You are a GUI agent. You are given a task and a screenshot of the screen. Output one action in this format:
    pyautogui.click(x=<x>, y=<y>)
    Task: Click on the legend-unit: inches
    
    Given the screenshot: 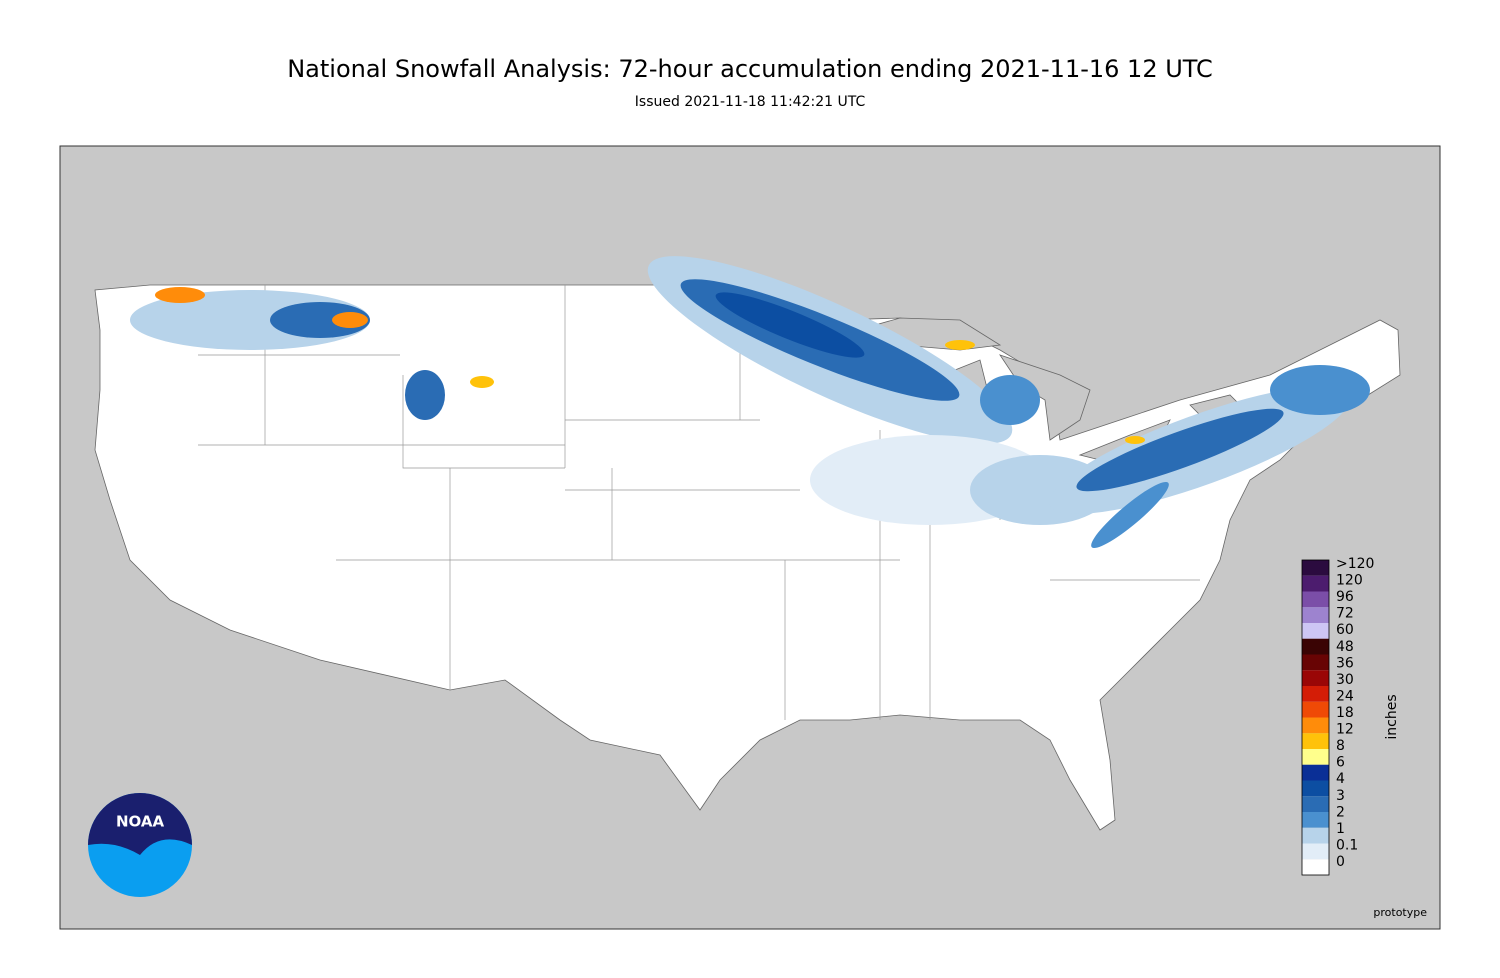 What is the action you would take?
    pyautogui.click(x=1392, y=716)
    